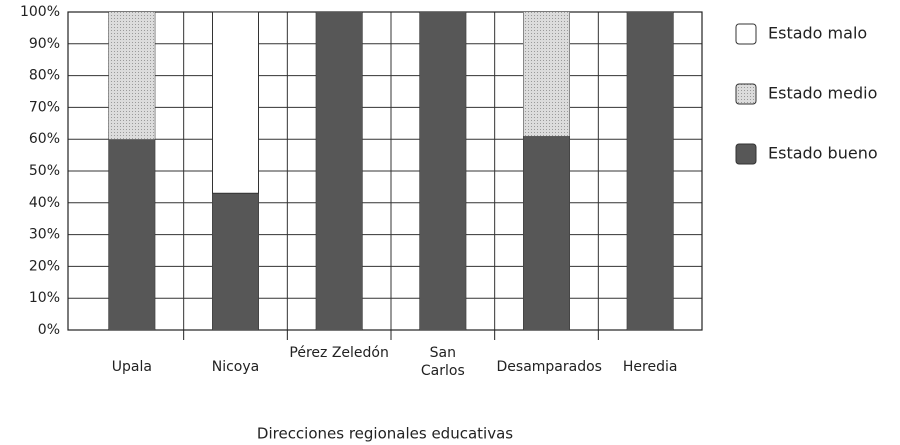  I want to click on y-tick-label: 40%, so click(44, 203).